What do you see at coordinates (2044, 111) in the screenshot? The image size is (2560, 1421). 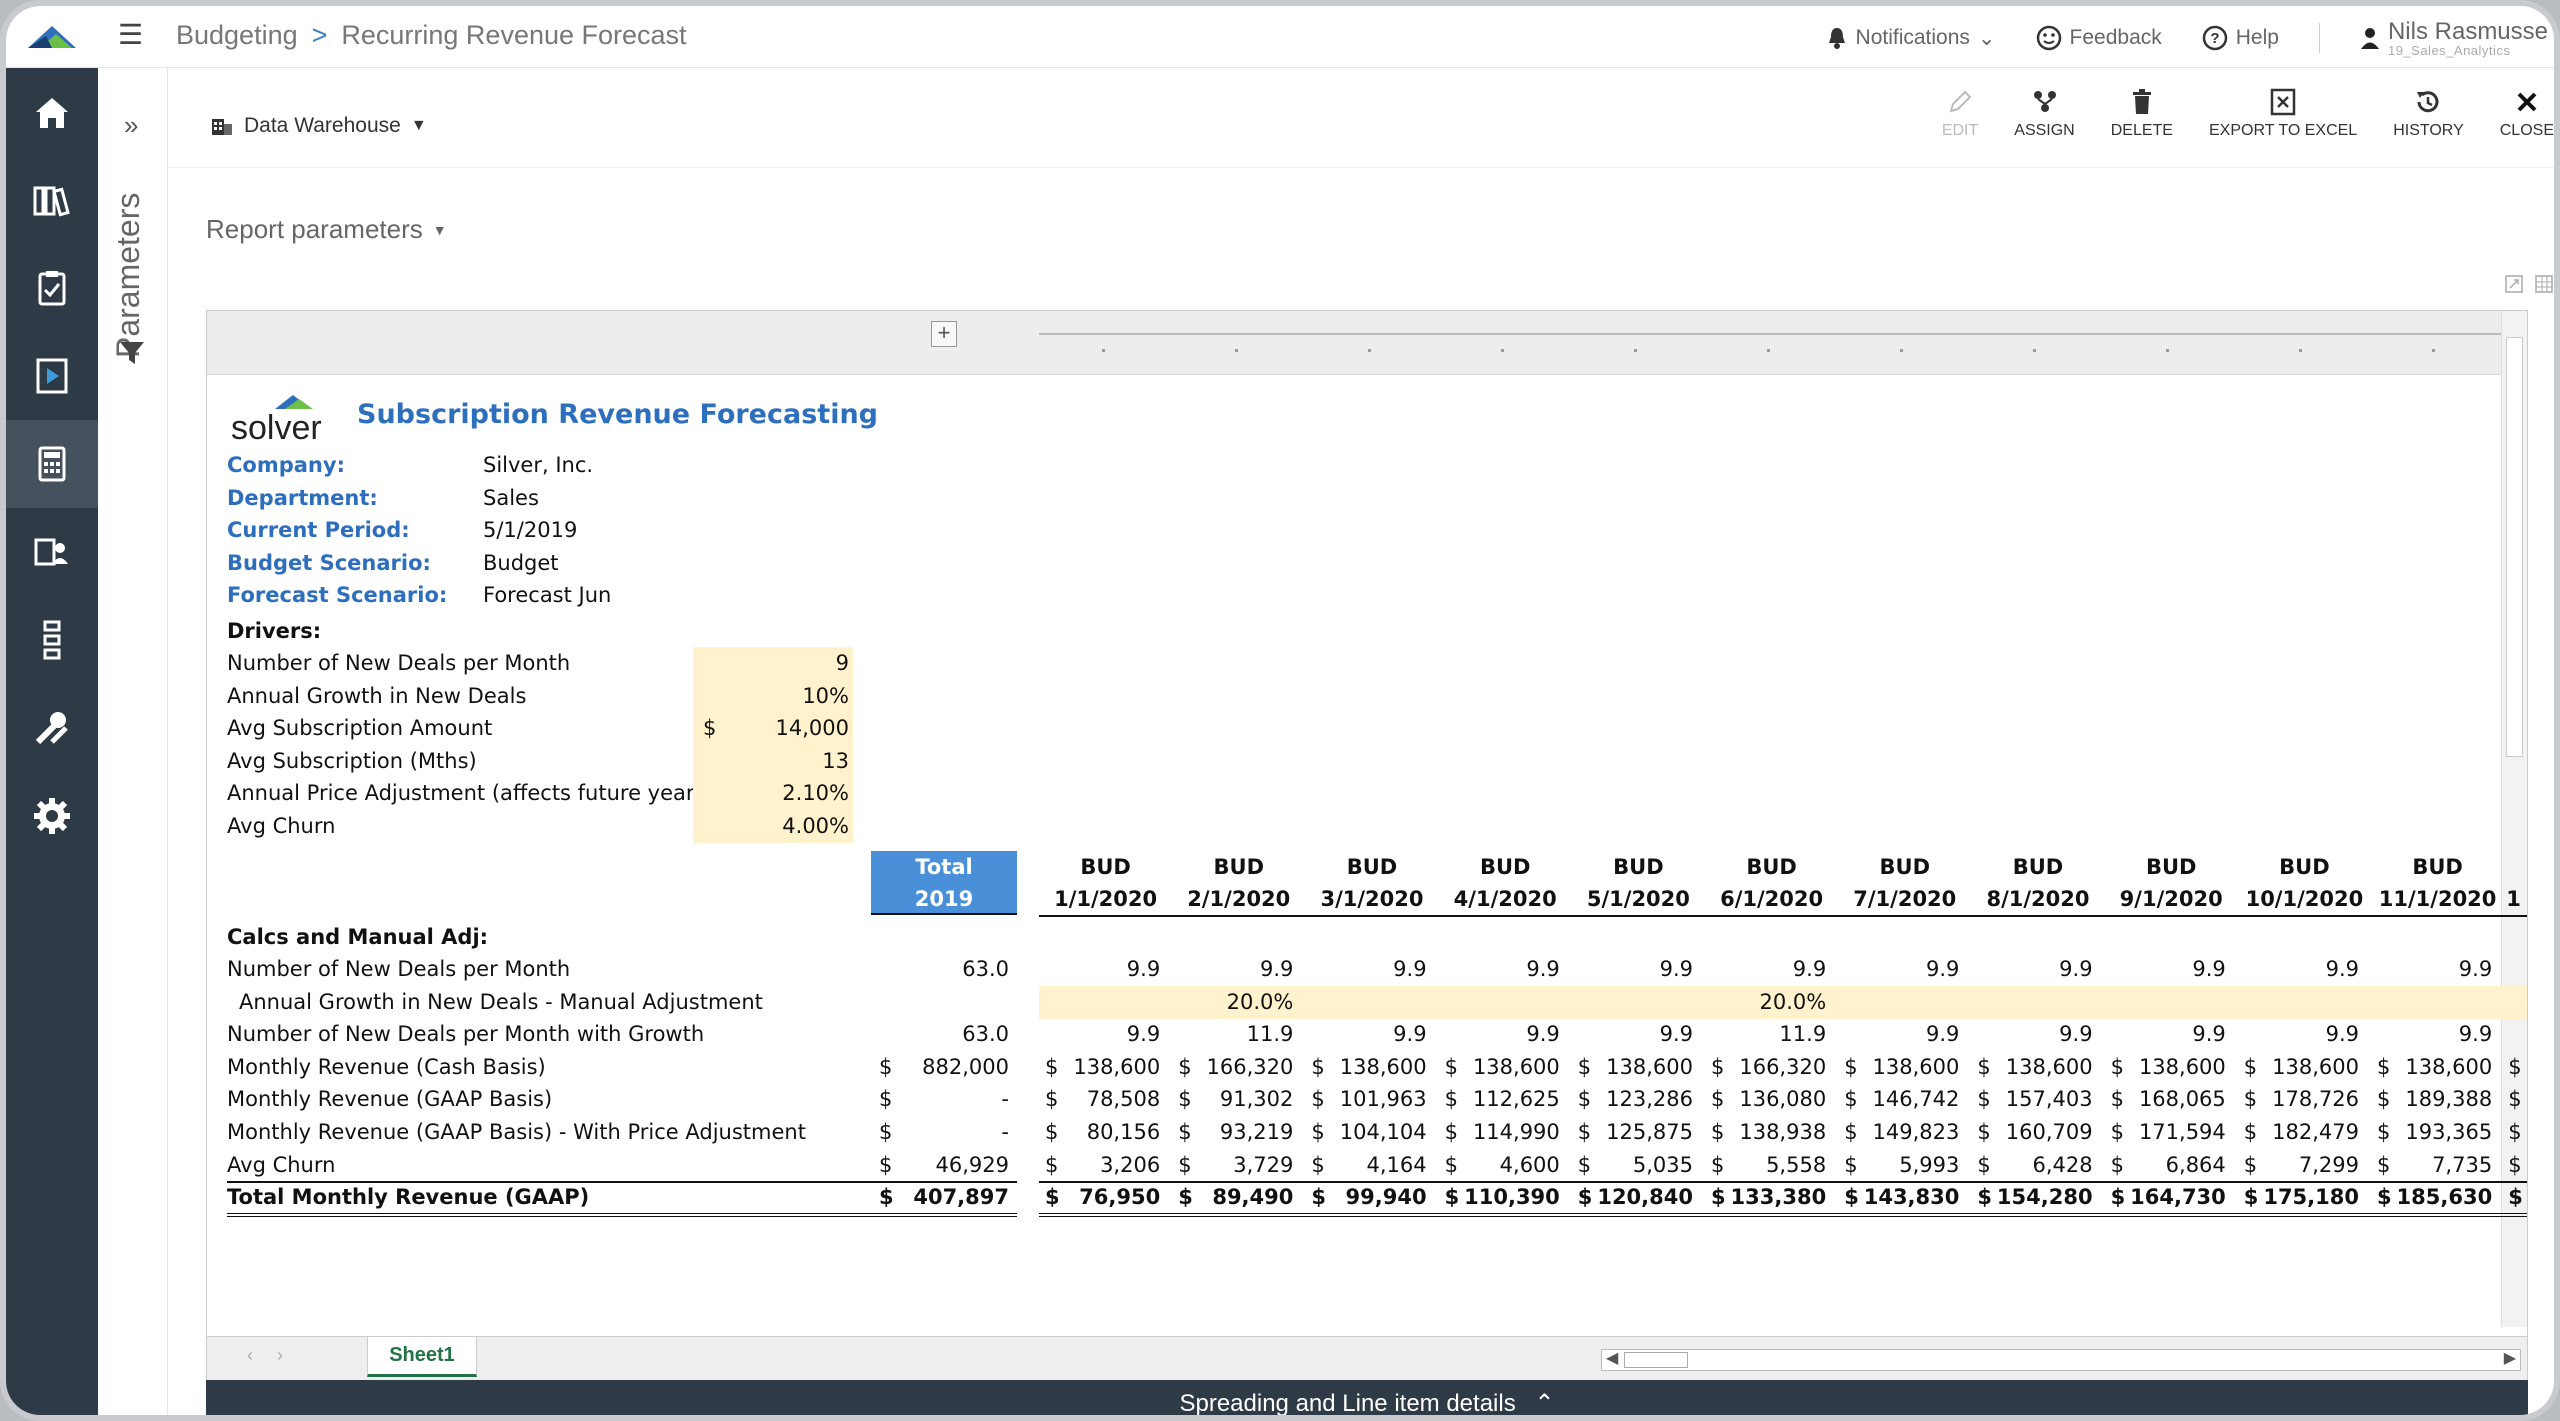 I see `assign-button: ASSIGN` at bounding box center [2044, 111].